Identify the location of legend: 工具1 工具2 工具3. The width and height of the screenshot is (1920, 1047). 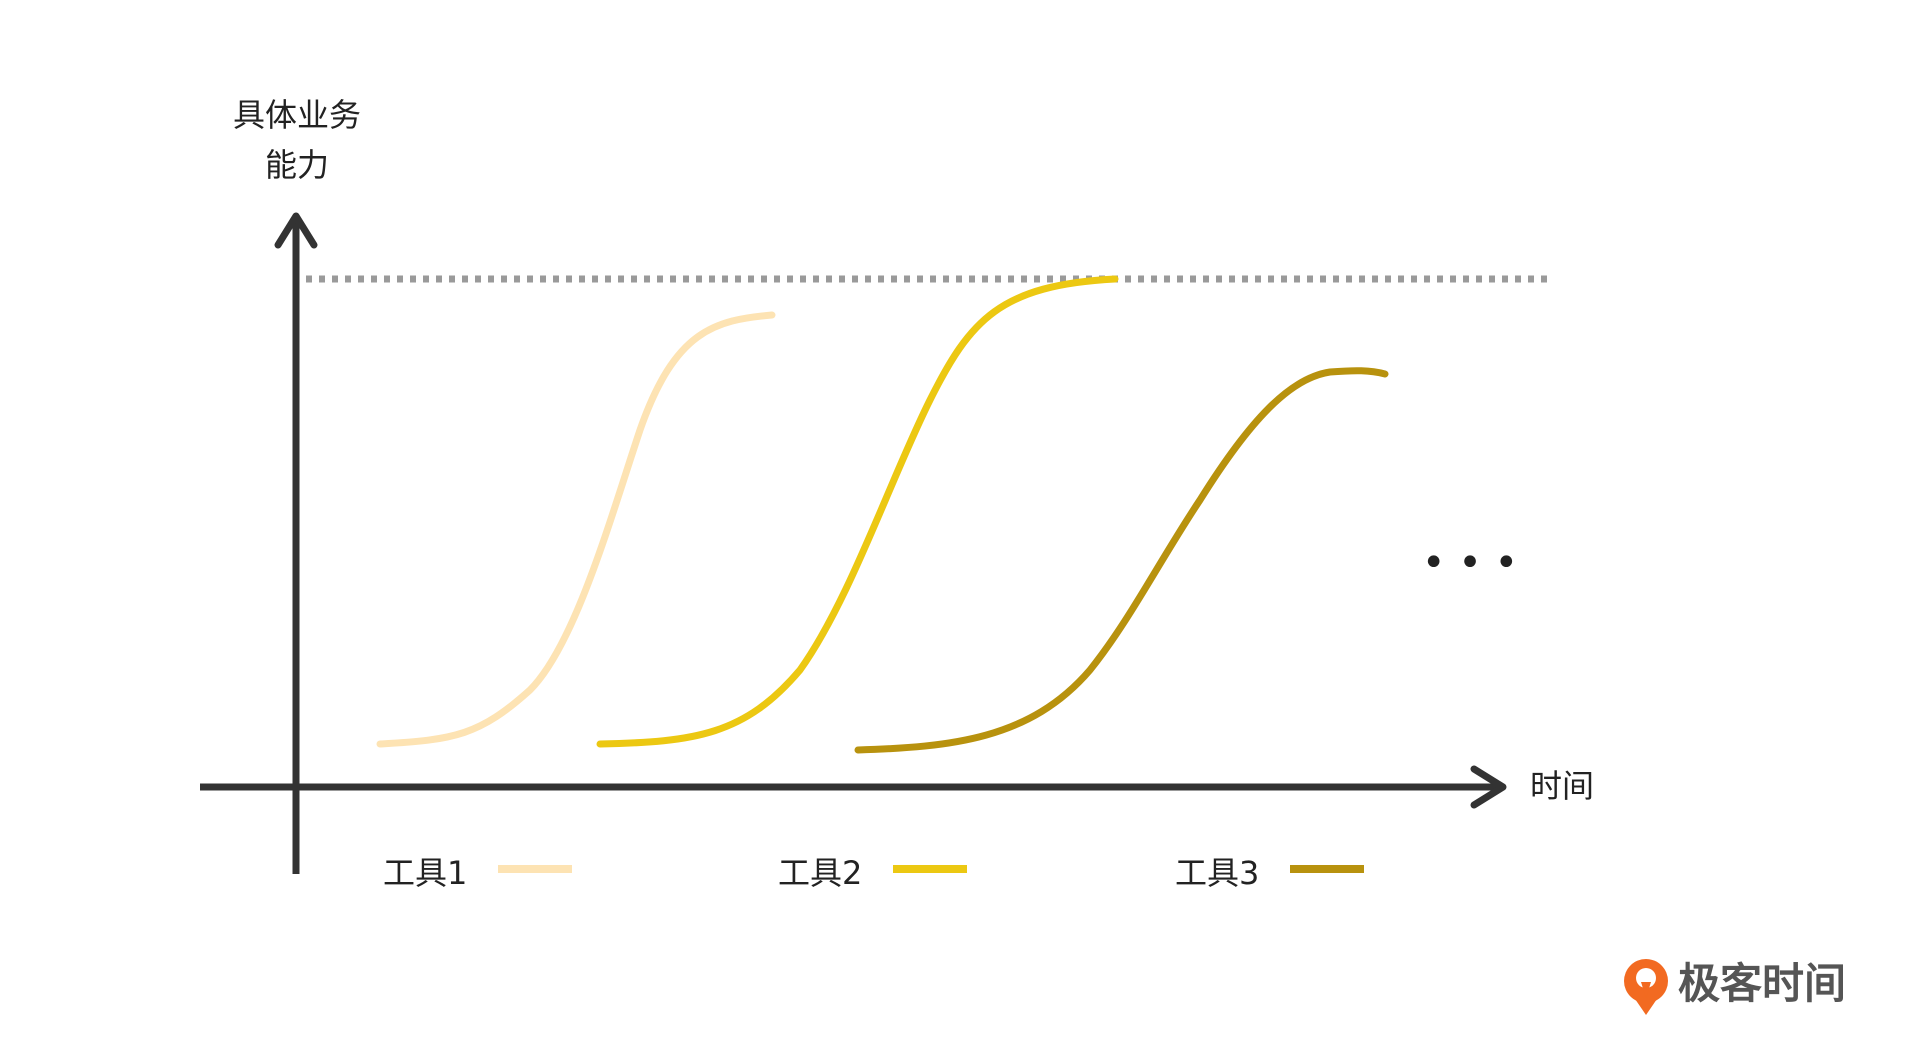
(873, 873).